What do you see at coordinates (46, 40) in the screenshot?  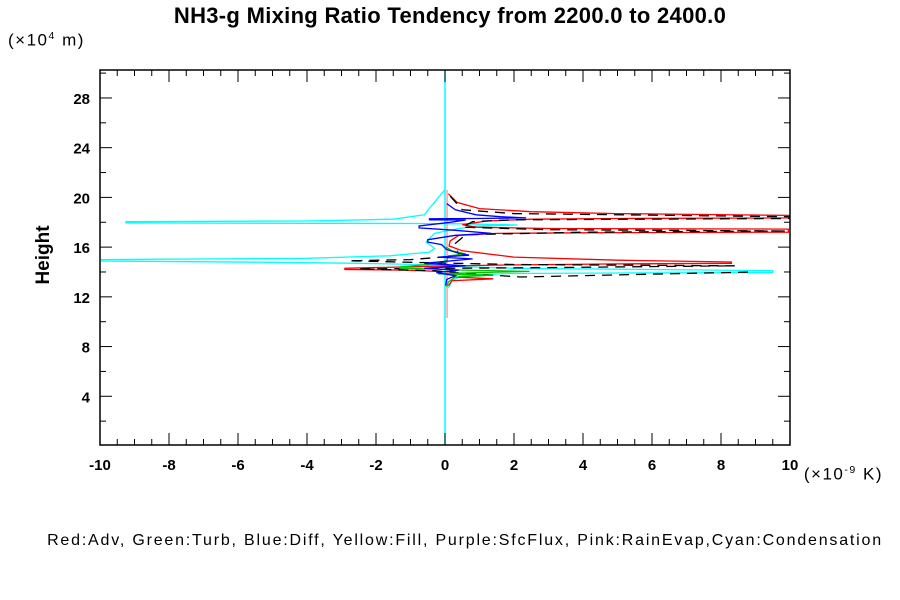 I see `y-axis-unit-label: (×104 m)` at bounding box center [46, 40].